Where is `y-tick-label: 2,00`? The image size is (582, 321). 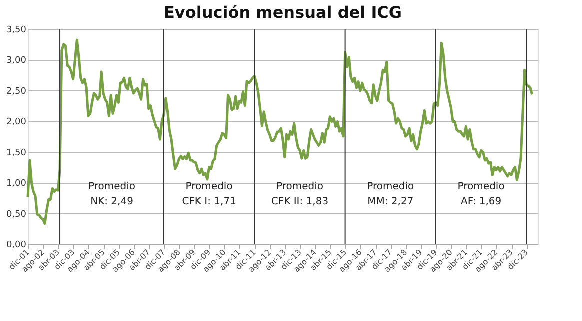
y-tick-label: 2,00 is located at coordinates (16, 123).